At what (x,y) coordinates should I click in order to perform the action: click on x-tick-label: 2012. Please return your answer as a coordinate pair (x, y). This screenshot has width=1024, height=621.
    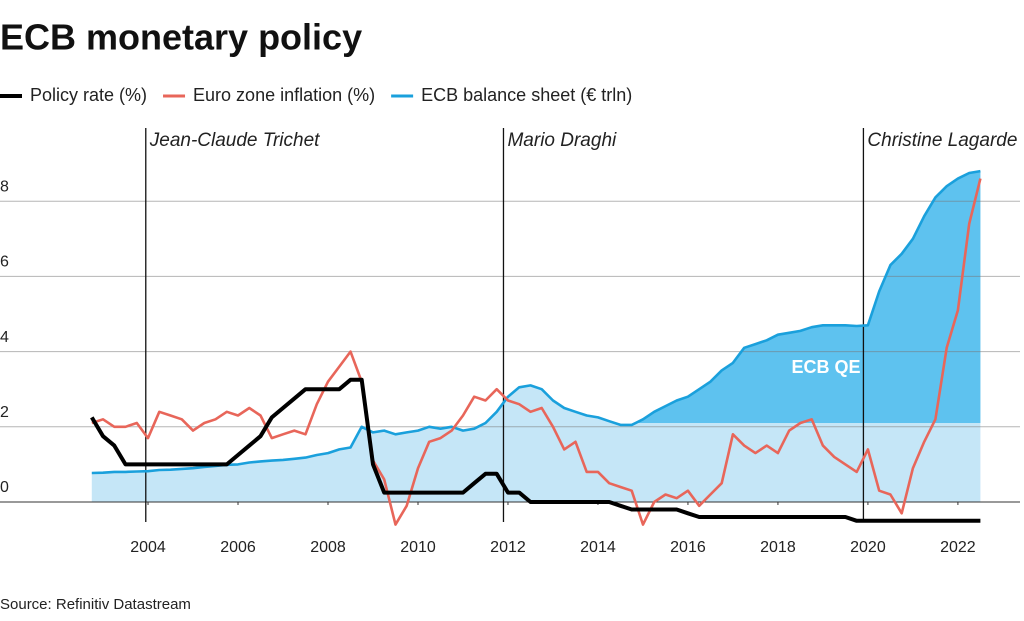
    Looking at the image, I should click on (508, 547).